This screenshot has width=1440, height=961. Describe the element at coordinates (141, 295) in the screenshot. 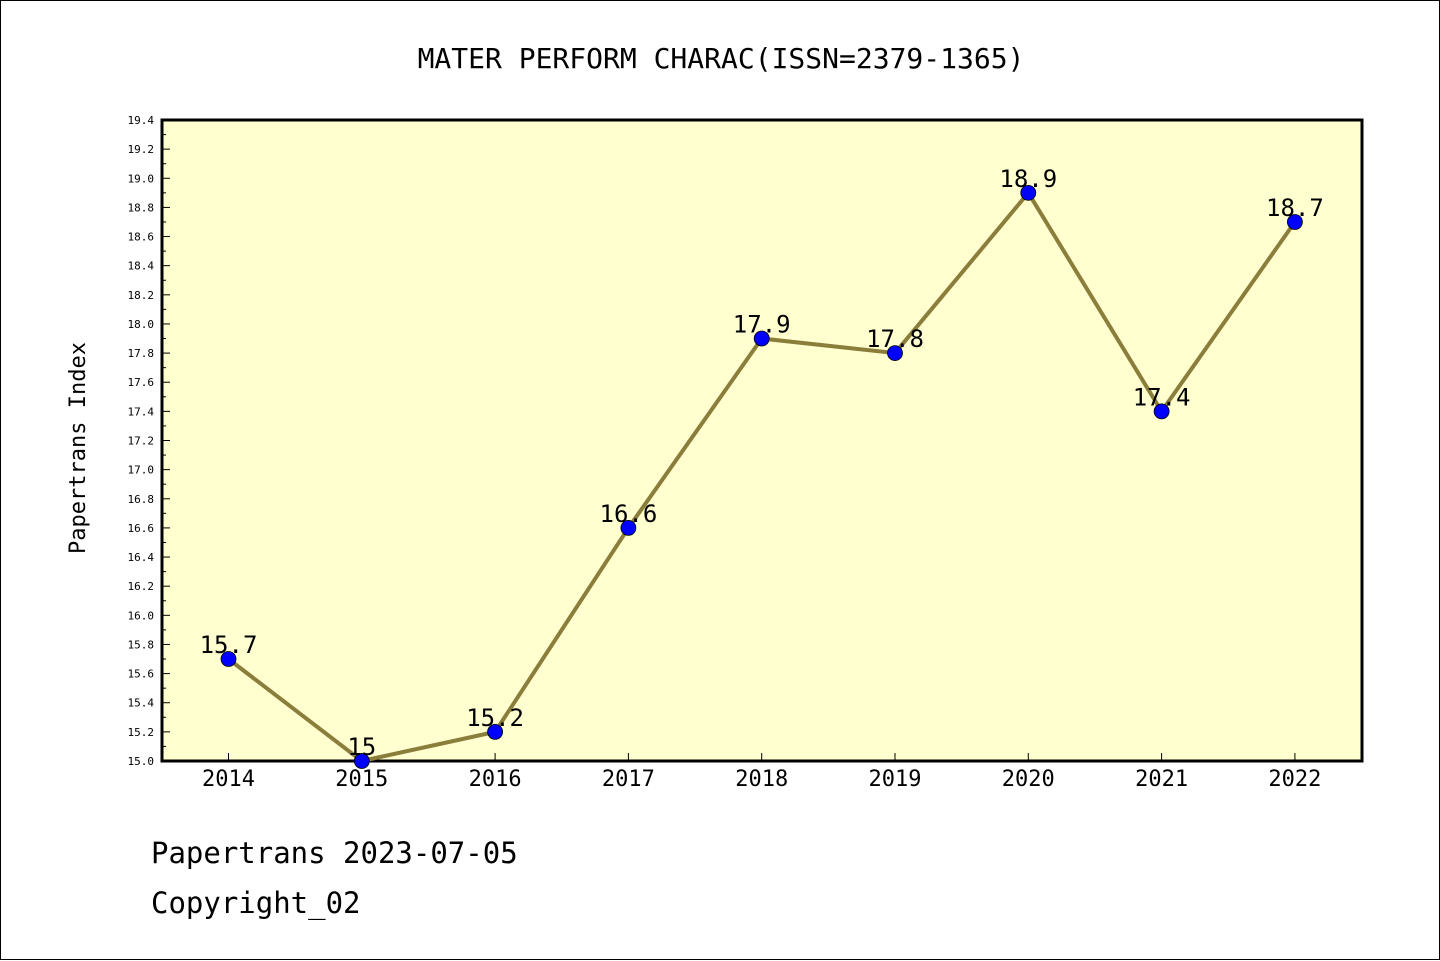

I see `y-tick-label: 18.2` at that location.